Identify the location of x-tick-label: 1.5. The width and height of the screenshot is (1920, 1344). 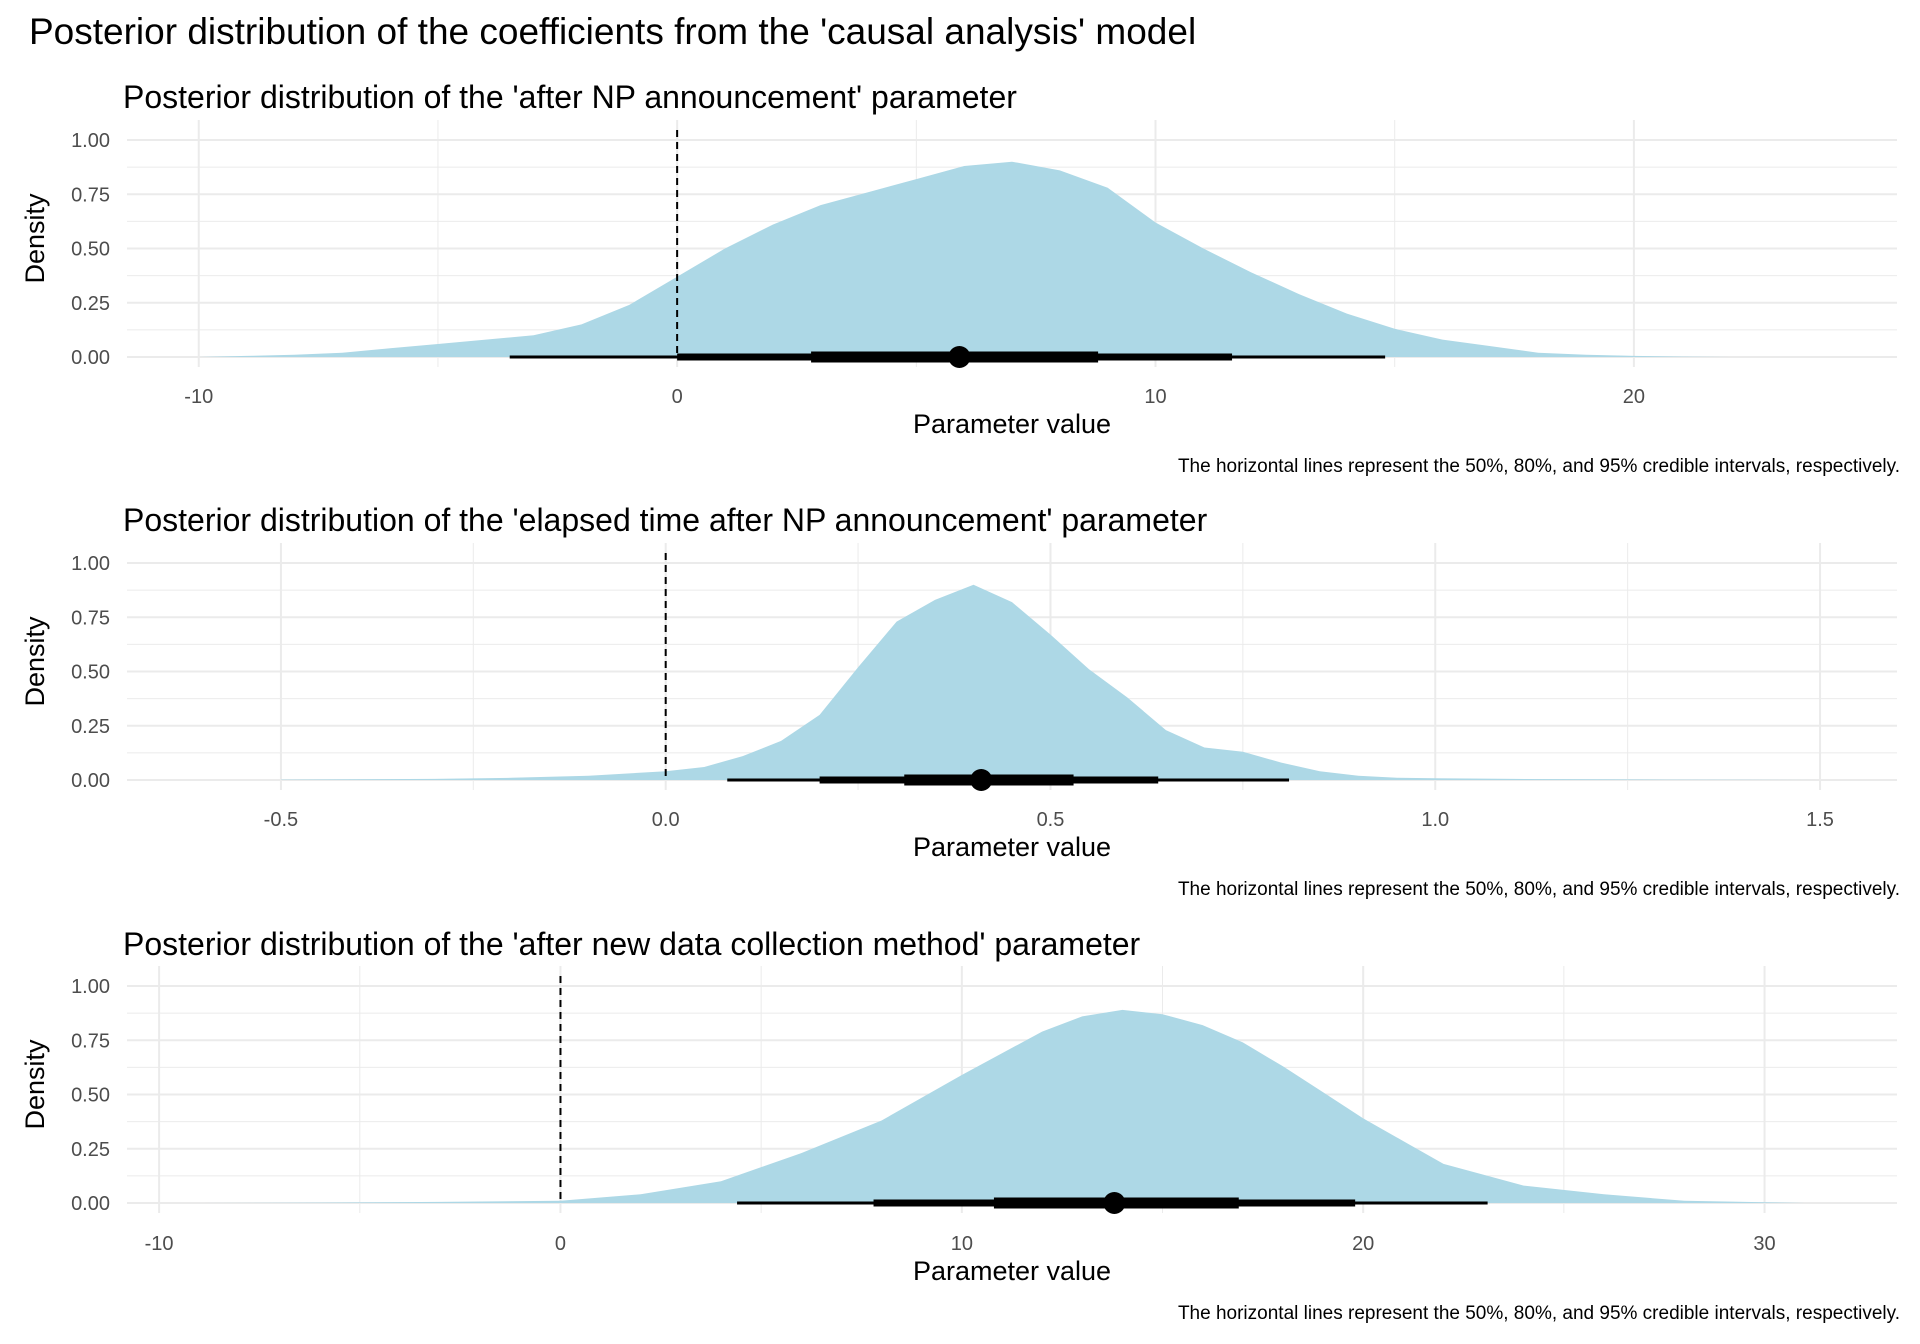
(1820, 820).